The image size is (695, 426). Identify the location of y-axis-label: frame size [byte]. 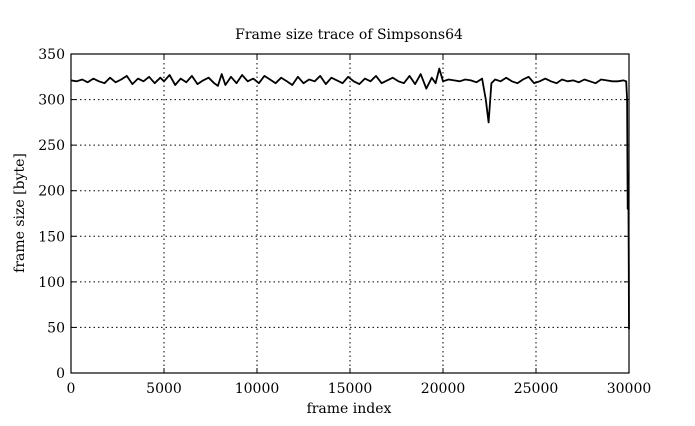
(20, 213).